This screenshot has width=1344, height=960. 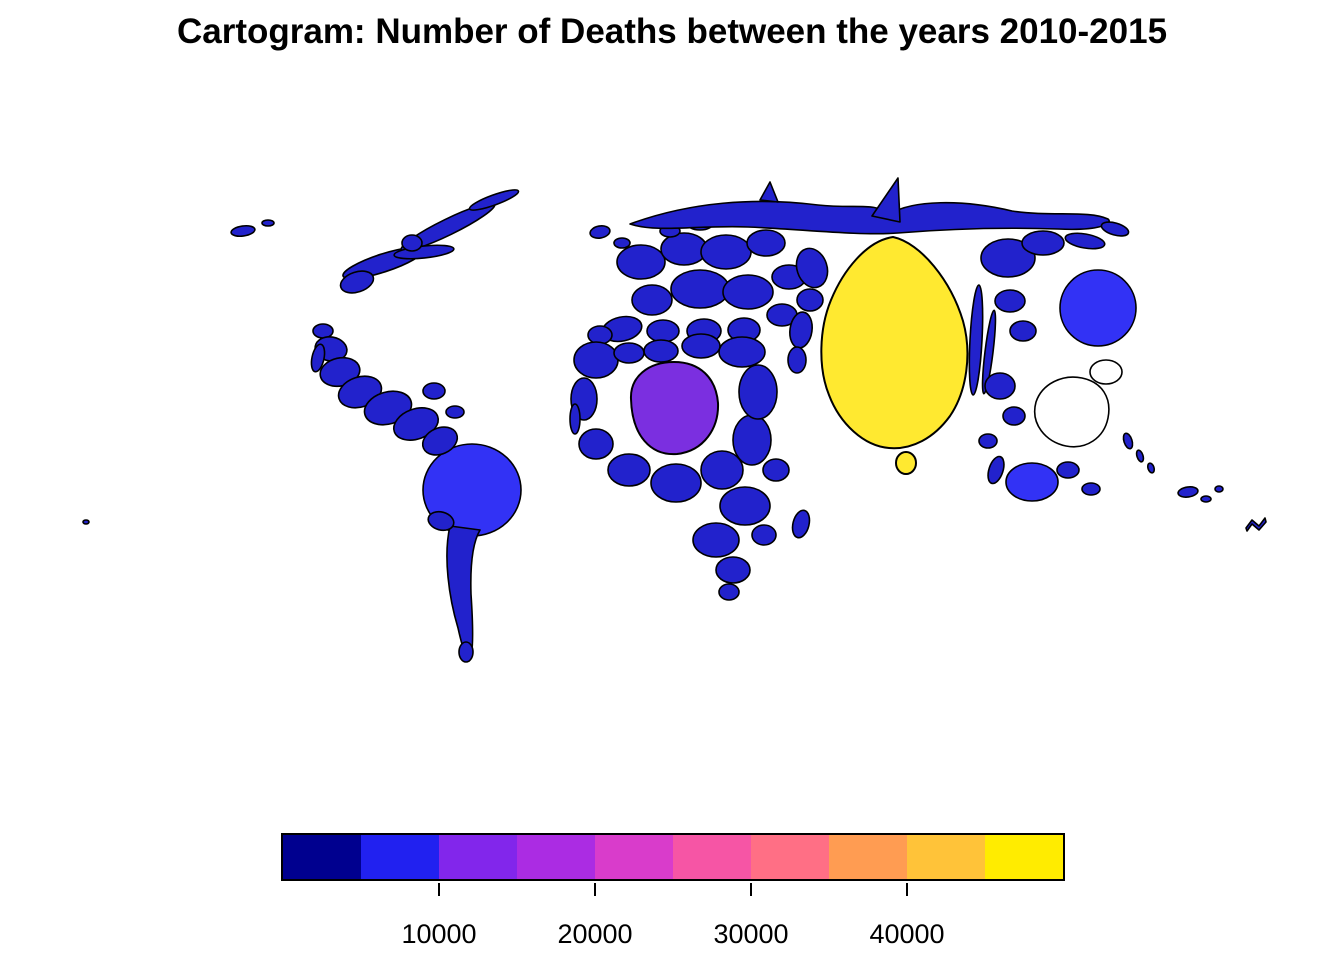 What do you see at coordinates (779, 403) in the screenshot?
I see `bright-blue-regions` at bounding box center [779, 403].